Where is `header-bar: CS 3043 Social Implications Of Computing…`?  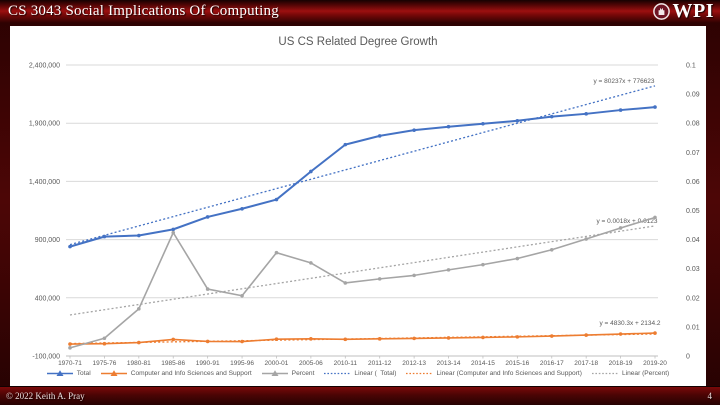
header-bar: CS 3043 Social Implications Of Computing… is located at coordinates (360, 11).